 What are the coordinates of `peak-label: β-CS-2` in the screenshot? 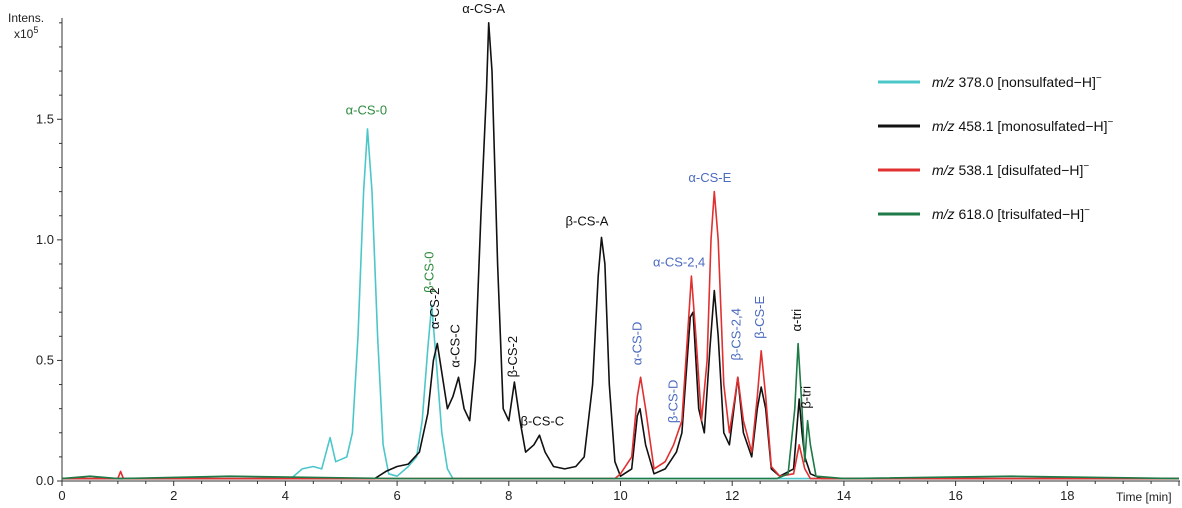 It's located at (512, 356).